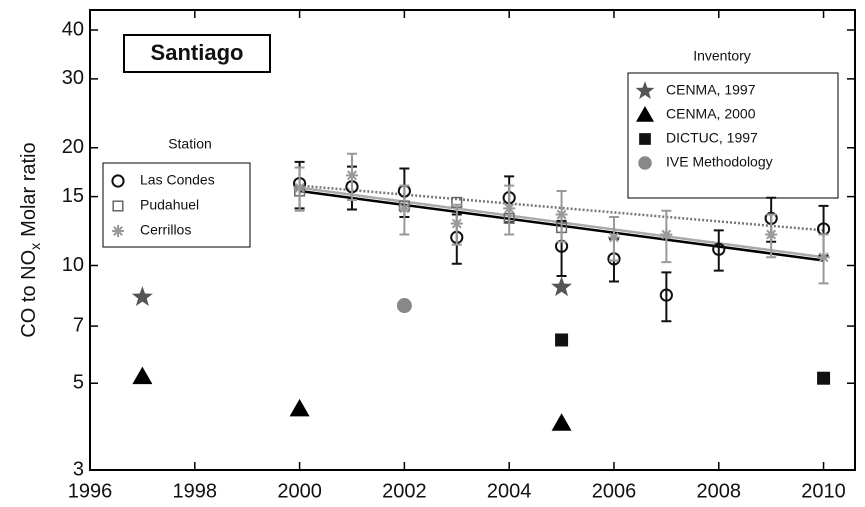 This screenshot has width=865, height=507. What do you see at coordinates (719, 491) in the screenshot?
I see `x-tick-label: 2008` at bounding box center [719, 491].